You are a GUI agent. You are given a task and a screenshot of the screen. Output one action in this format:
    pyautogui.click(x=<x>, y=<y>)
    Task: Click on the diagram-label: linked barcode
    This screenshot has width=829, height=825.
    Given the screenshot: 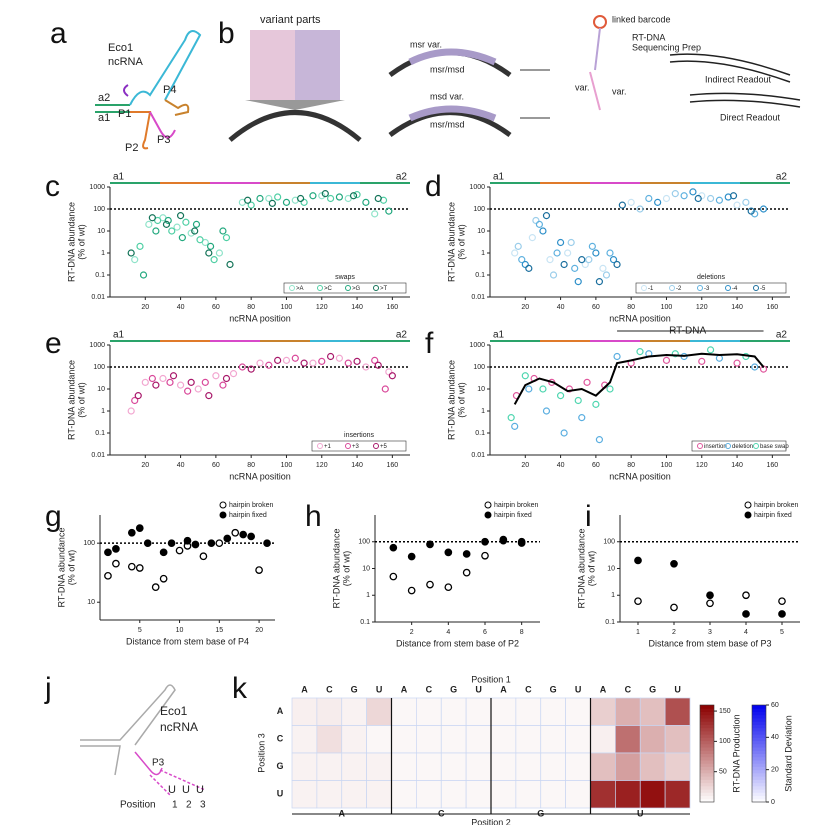 What is the action you would take?
    pyautogui.click(x=641, y=19)
    